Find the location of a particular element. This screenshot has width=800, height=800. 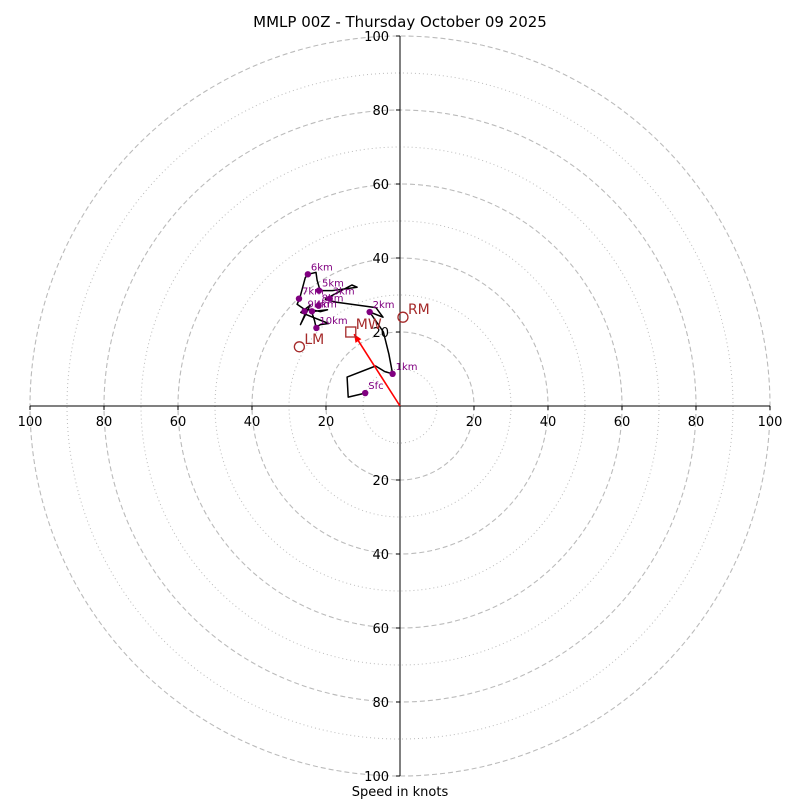

height-point-3km is located at coordinates (329, 298).